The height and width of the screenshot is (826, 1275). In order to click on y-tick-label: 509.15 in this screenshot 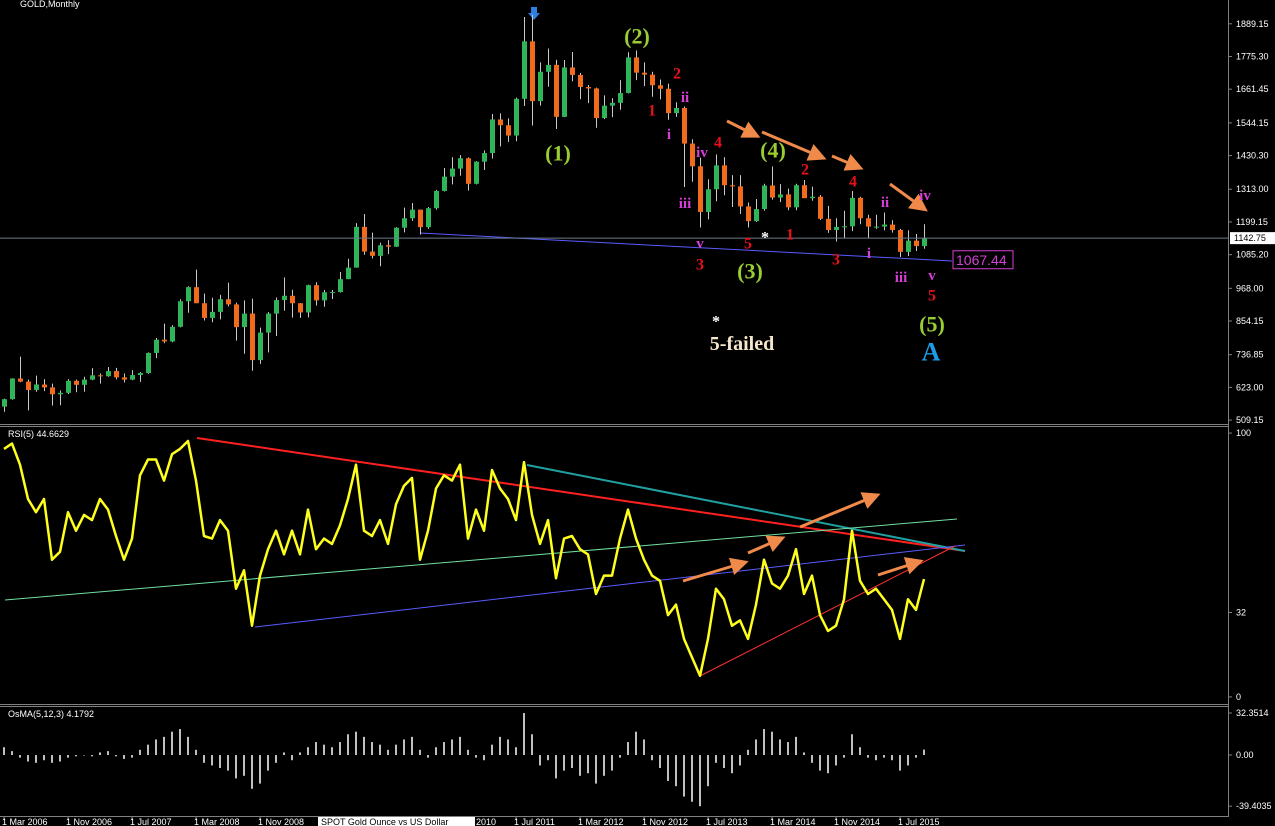, I will do `click(1250, 420)`.